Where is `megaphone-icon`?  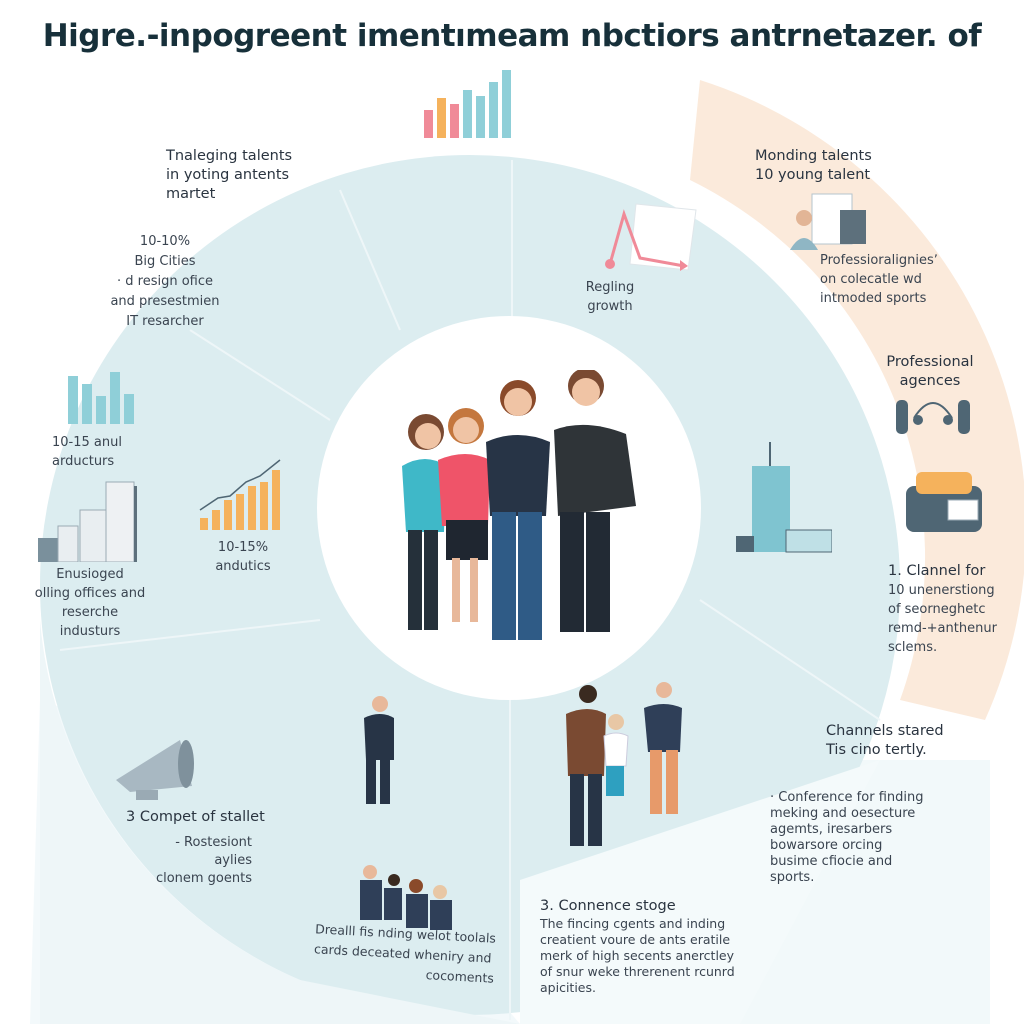 megaphone-icon is located at coordinates (155, 770).